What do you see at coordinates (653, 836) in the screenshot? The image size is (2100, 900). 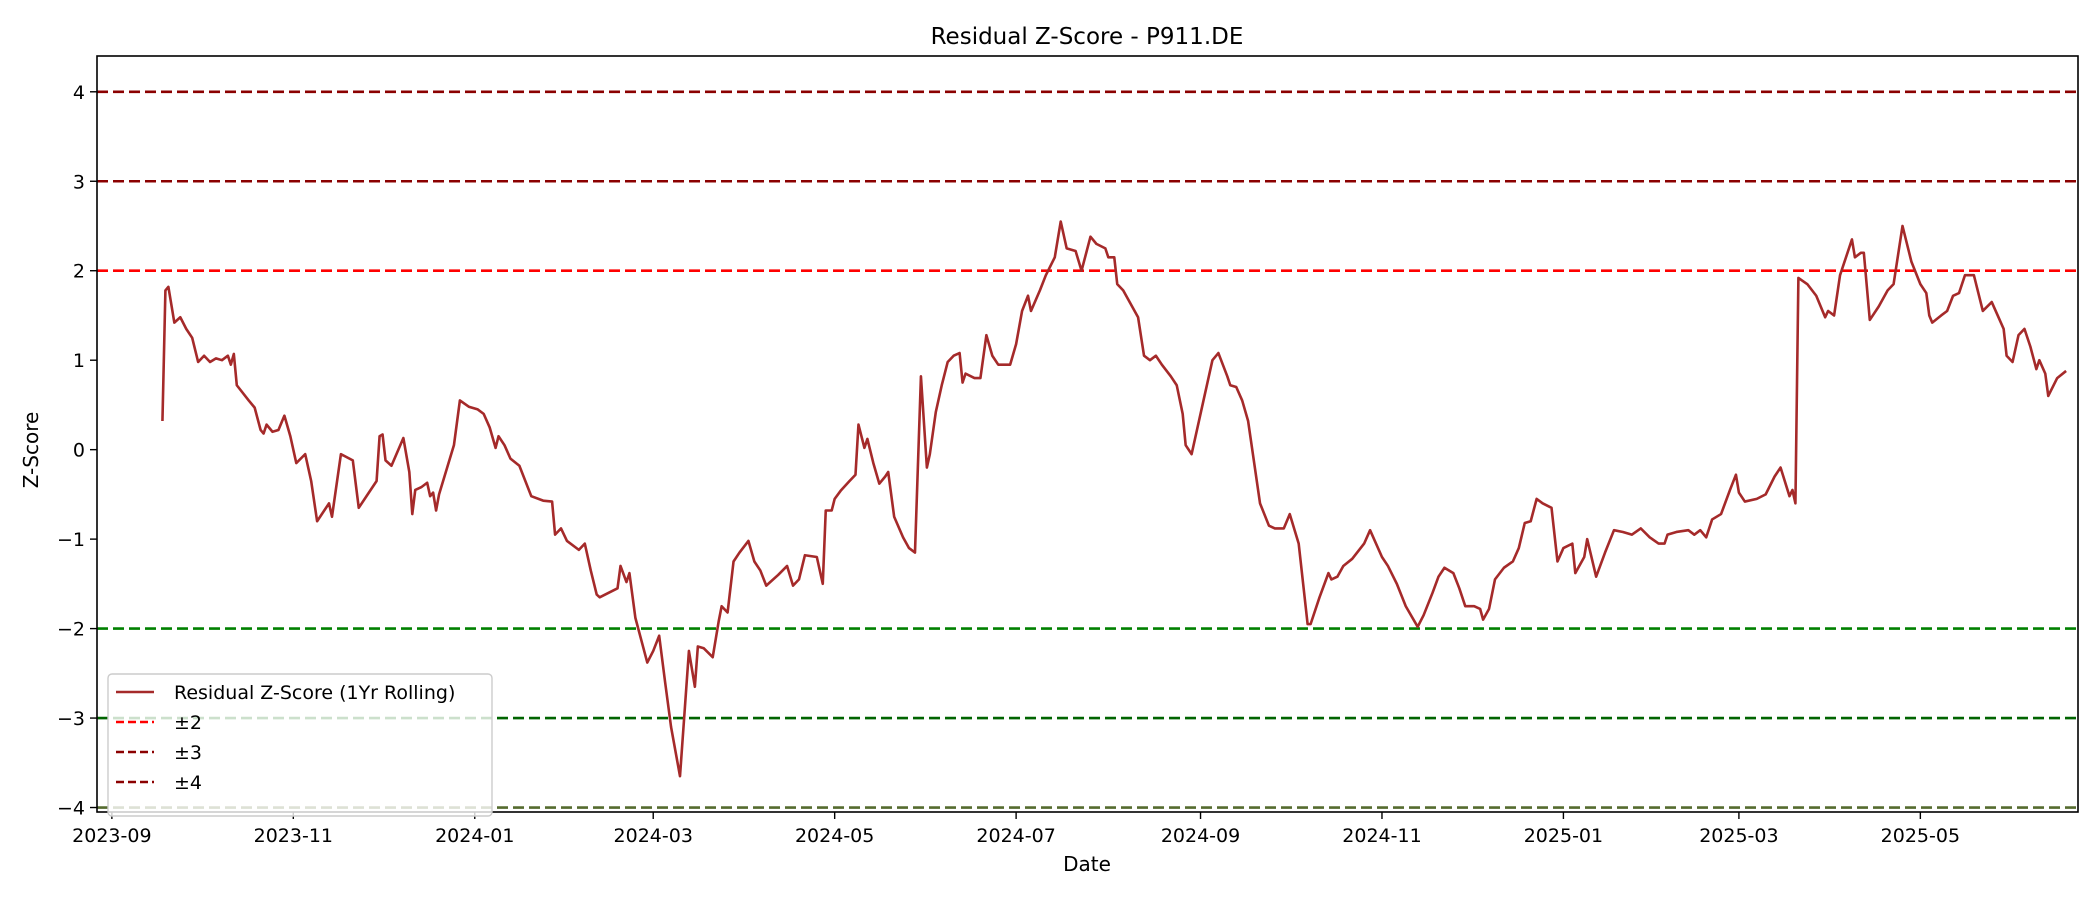 I see `x-tick-label: 2024-03` at bounding box center [653, 836].